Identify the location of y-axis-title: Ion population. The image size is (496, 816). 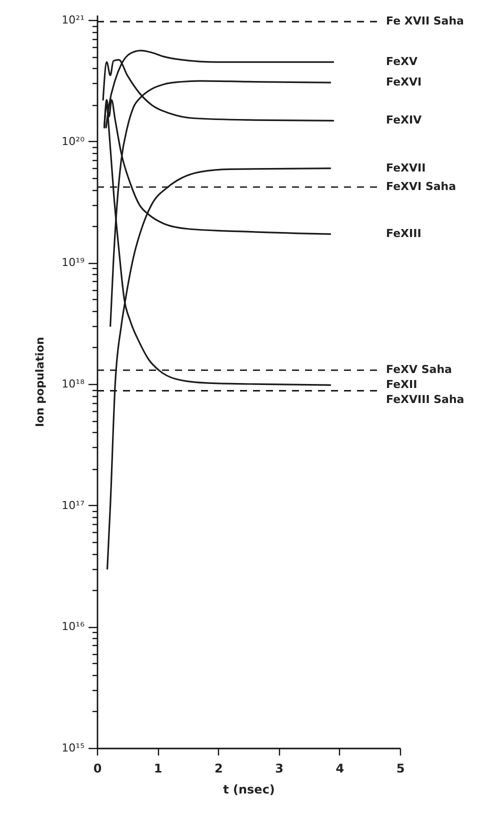
(40, 382).